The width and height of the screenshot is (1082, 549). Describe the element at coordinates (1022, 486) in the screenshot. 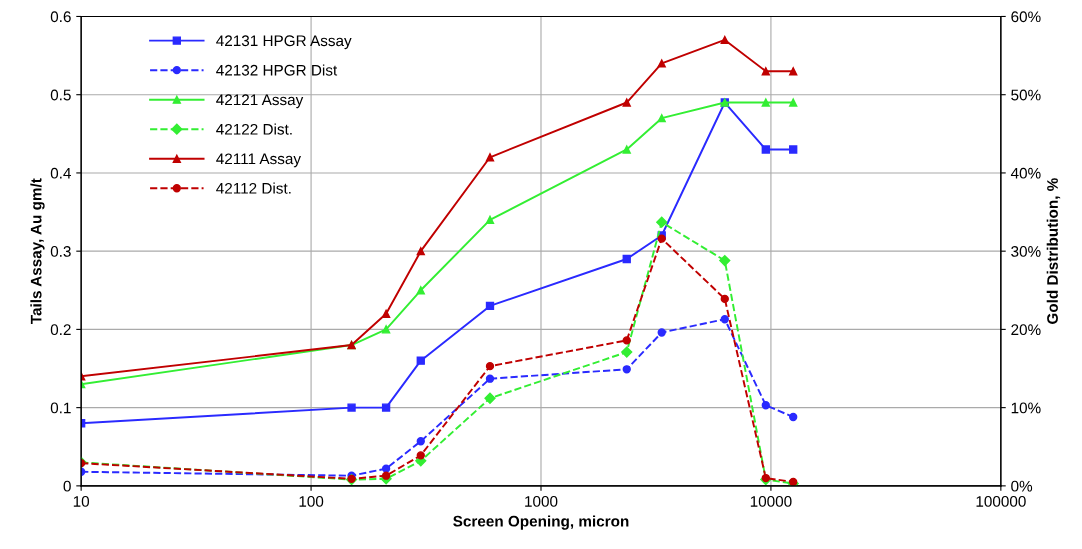

I see `y2-tick-label: 0%` at that location.